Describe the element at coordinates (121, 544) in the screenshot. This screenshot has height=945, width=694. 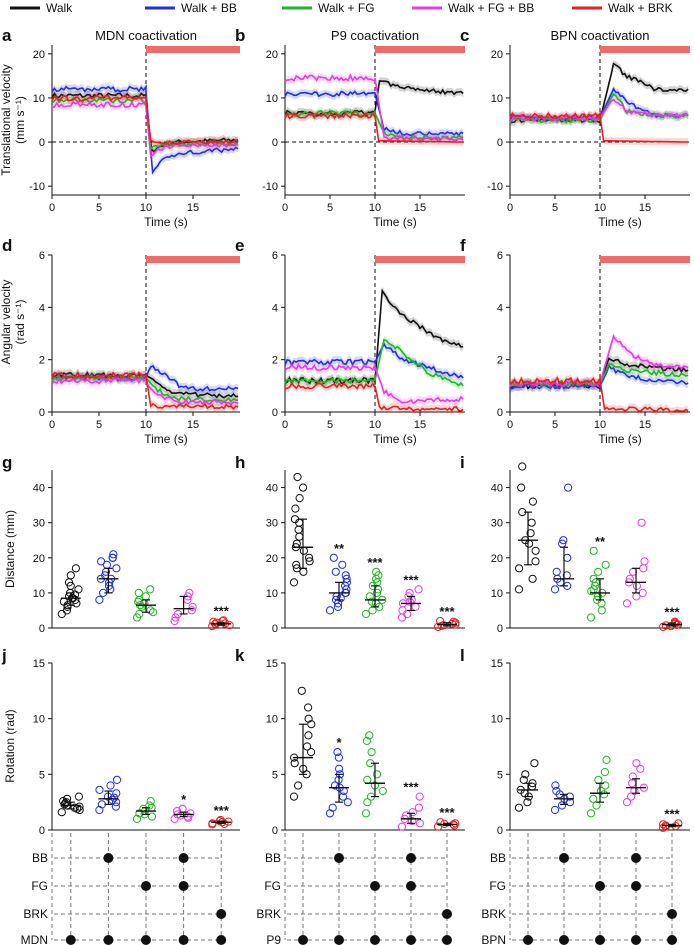
I see `scatter-panel-g: 0 10 20 30 40 g ***` at that location.